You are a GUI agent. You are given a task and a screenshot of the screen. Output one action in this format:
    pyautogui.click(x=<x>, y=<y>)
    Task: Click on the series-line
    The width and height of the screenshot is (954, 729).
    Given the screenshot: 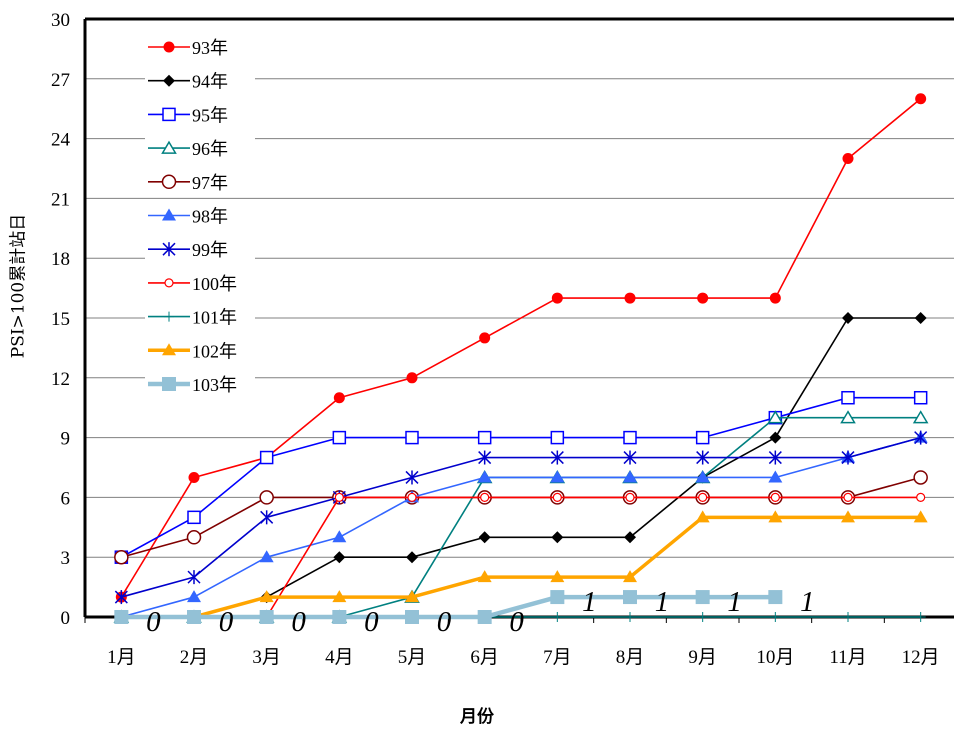 What is the action you would take?
    pyautogui.click(x=448, y=607)
    